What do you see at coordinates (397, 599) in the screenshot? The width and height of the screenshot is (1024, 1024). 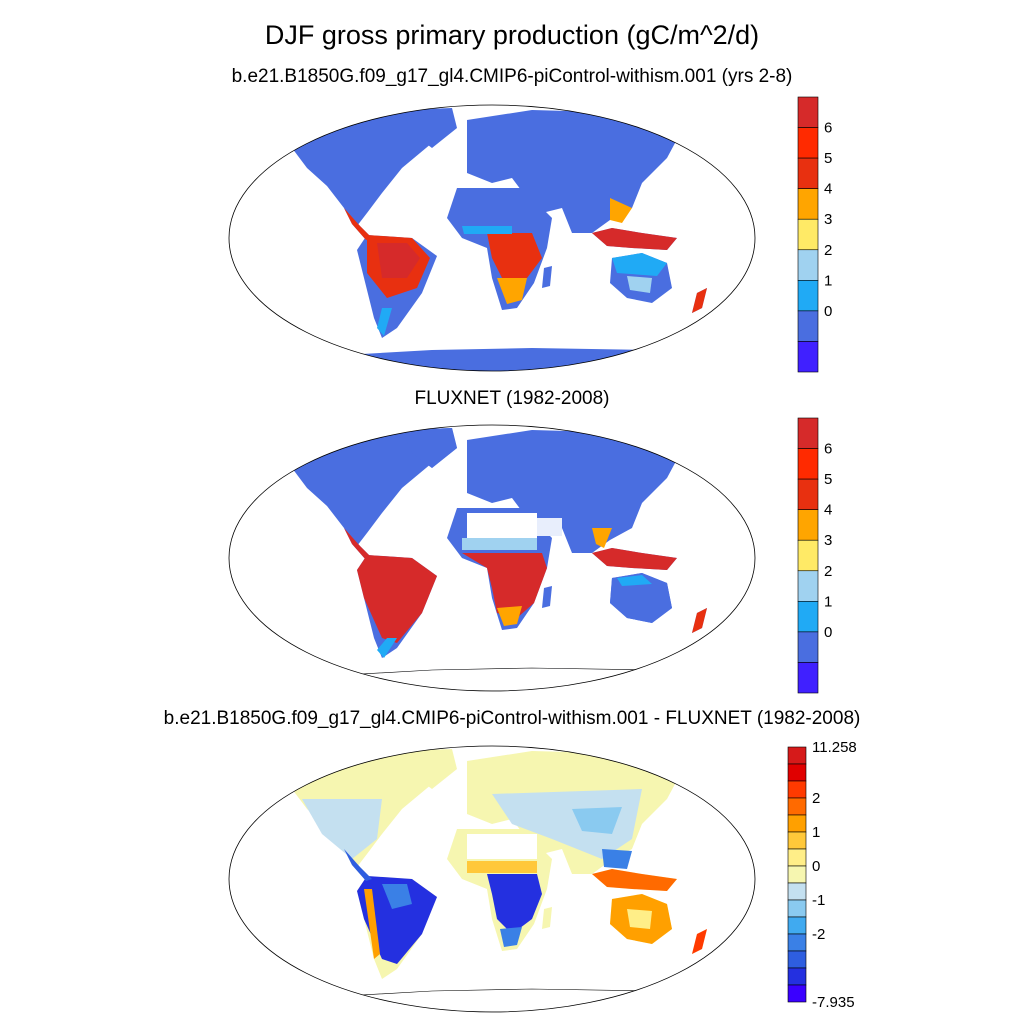 I see `south-america-high` at bounding box center [397, 599].